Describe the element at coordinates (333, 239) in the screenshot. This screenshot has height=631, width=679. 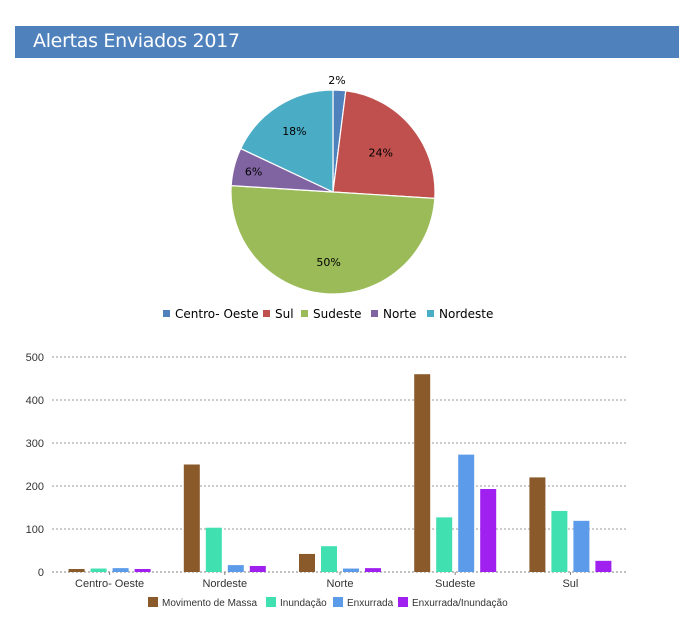
I see `pie-slice-sudeste` at that location.